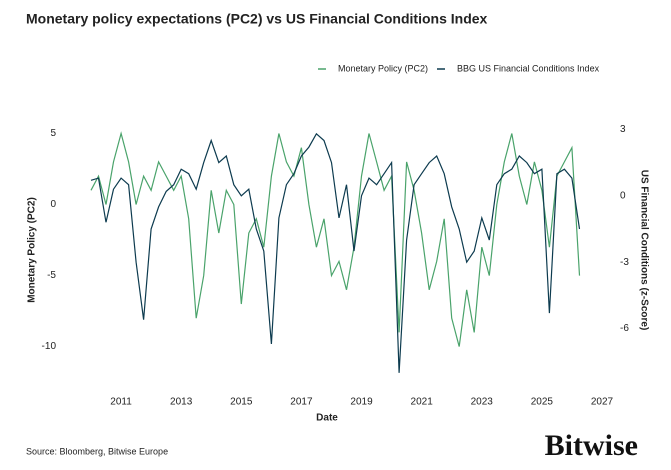 This screenshot has width=671, height=470. What do you see at coordinates (49, 346) in the screenshot?
I see `y-tick-label: -10` at bounding box center [49, 346].